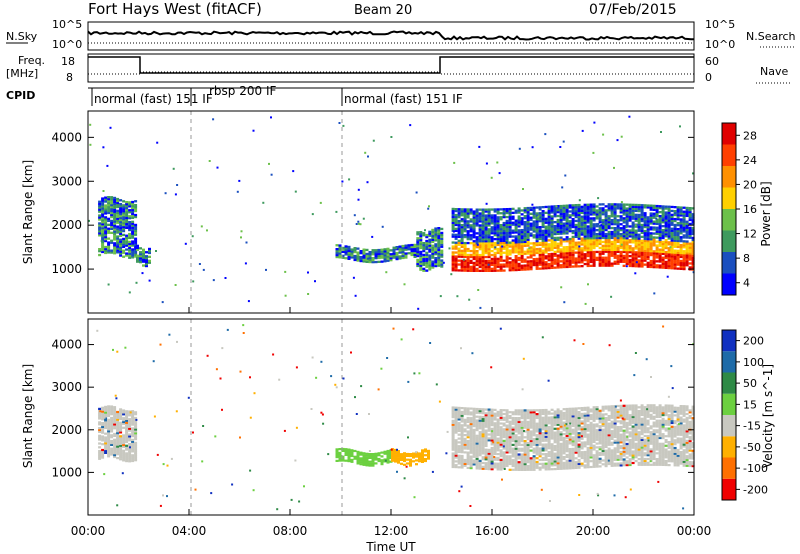  I want to click on colorbar-swatch, so click(729, 284).